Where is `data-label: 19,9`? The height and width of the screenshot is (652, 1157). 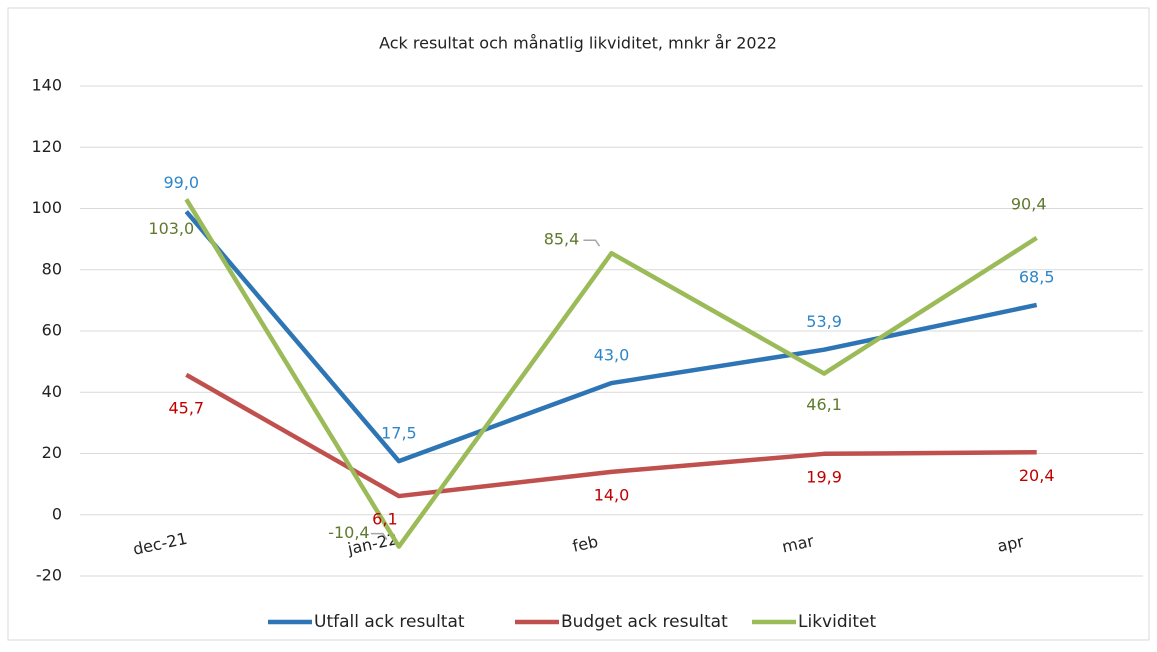
data-label: 19,9 is located at coordinates (824, 476).